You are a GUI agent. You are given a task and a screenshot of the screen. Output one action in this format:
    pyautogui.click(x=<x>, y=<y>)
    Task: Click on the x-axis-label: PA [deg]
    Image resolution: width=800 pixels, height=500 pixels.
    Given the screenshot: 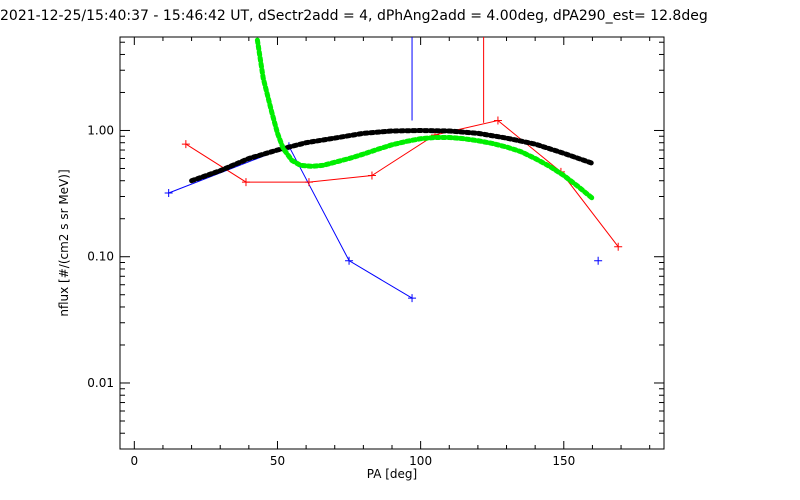 What is the action you would take?
    pyautogui.click(x=392, y=474)
    